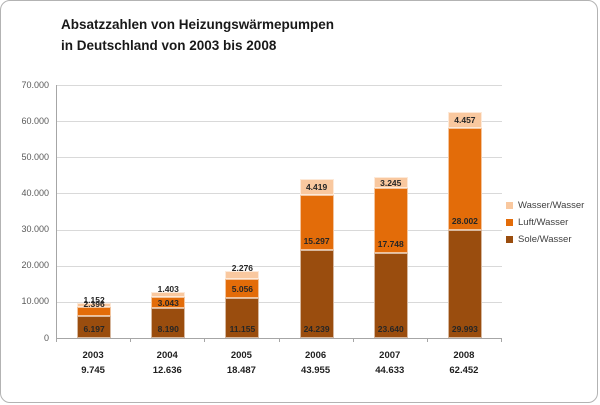  I want to click on x-axis-total-label: 62.452, so click(464, 370).